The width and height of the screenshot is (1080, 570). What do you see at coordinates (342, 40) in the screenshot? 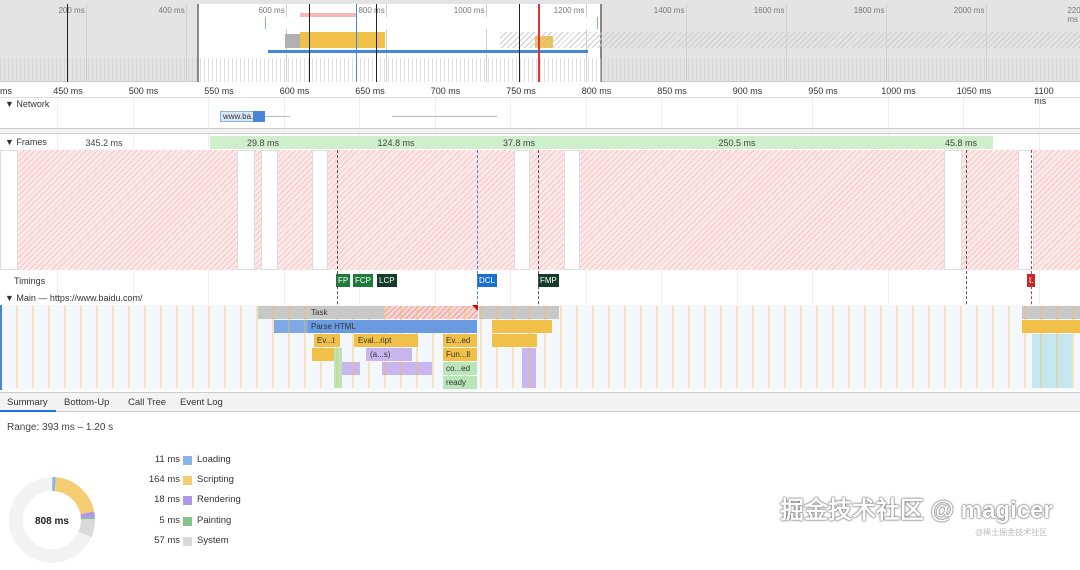
I see `overview-cpu-scripting` at bounding box center [342, 40].